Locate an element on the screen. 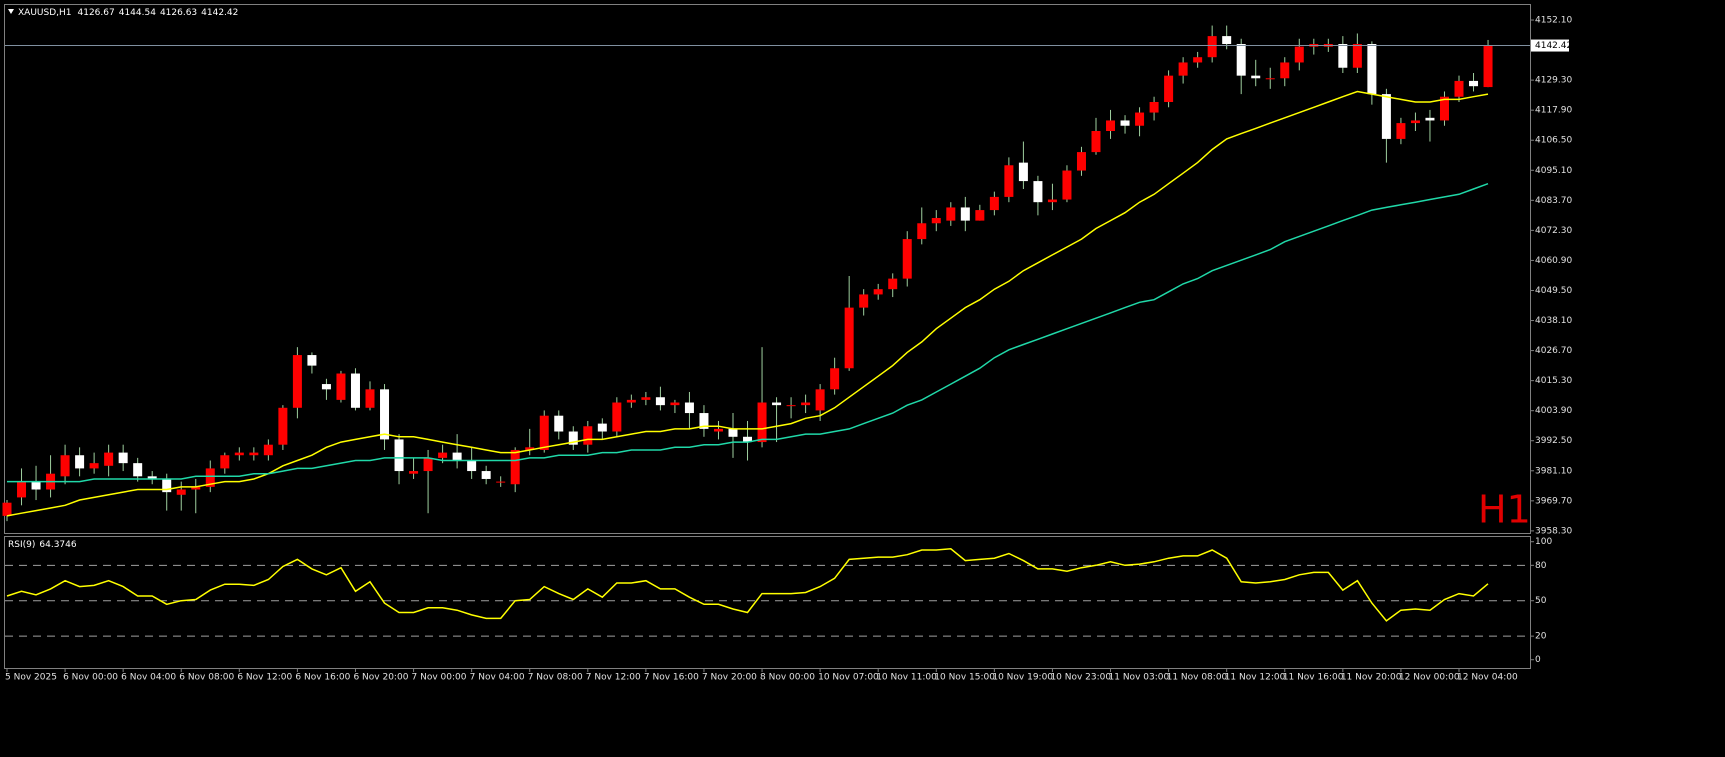 The image size is (1725, 757). x-tick-label: 11 Nov 20:00 is located at coordinates (1371, 678).